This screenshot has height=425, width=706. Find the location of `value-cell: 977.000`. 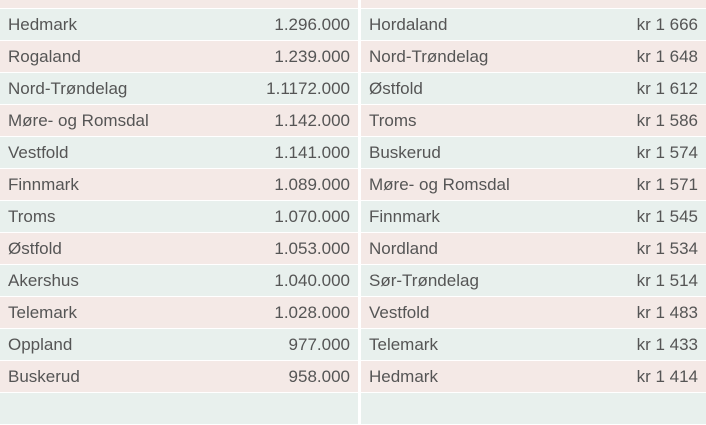

value-cell: 977.000 is located at coordinates (319, 344).